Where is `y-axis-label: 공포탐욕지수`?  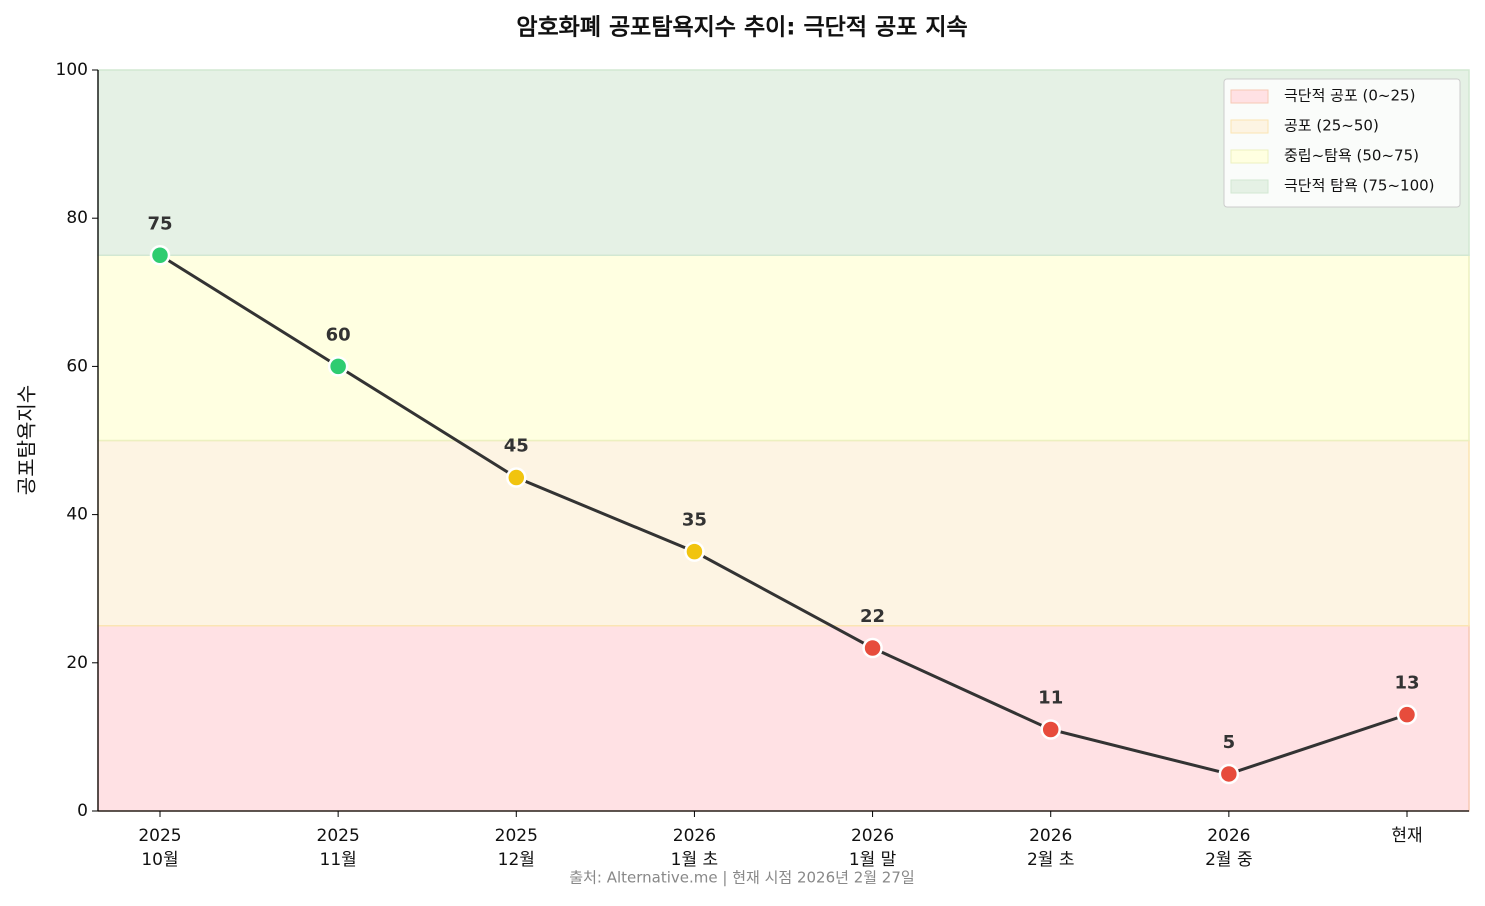 y-axis-label: 공포탐욕지수 is located at coordinates (27, 440).